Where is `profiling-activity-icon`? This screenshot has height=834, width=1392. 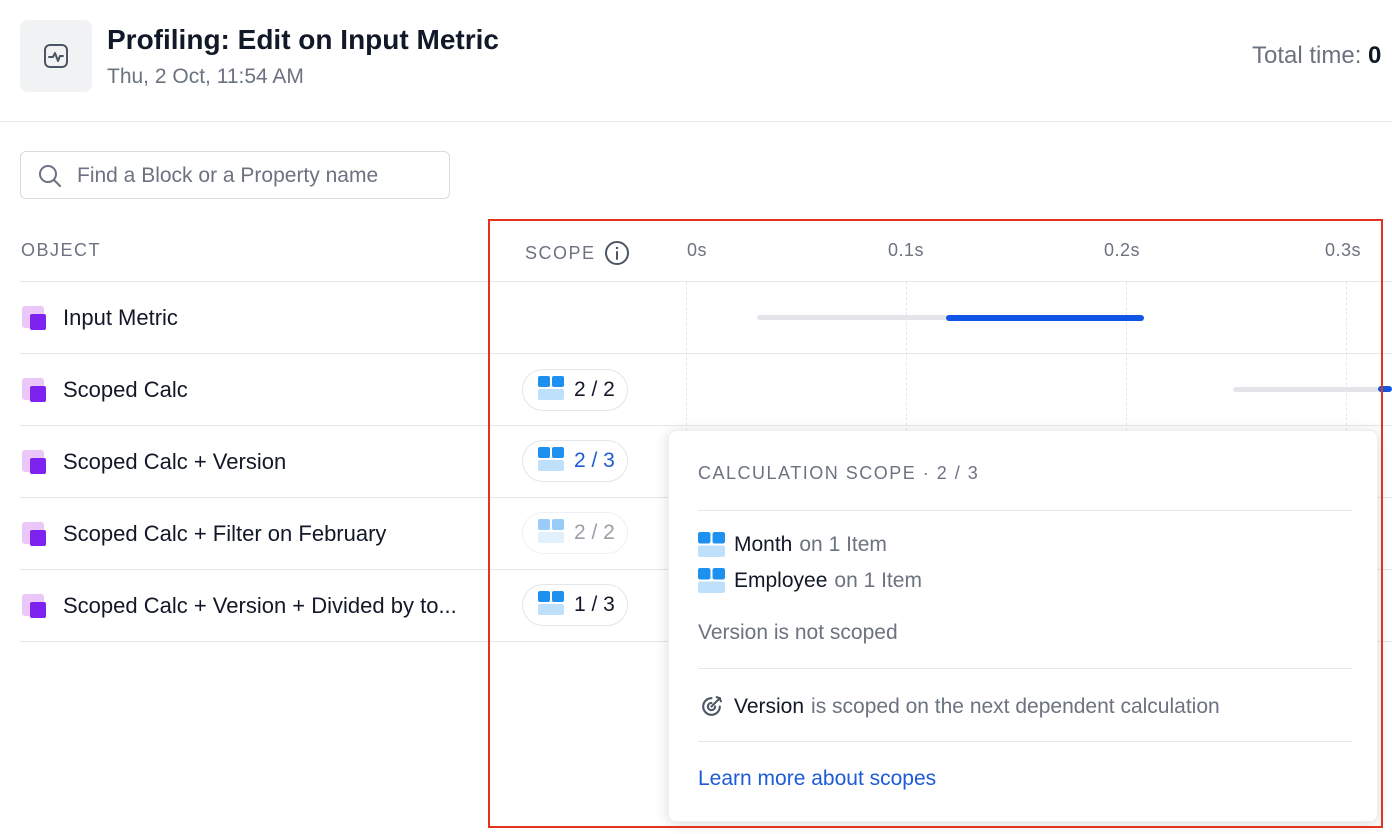
profiling-activity-icon is located at coordinates (56, 56).